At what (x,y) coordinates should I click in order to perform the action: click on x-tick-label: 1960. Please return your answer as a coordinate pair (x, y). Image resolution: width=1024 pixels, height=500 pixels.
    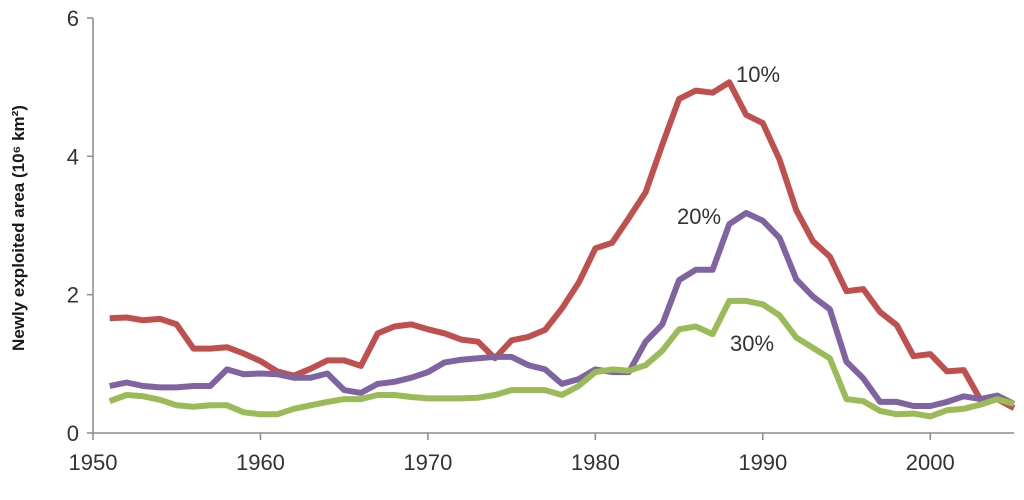
    Looking at the image, I should click on (260, 462).